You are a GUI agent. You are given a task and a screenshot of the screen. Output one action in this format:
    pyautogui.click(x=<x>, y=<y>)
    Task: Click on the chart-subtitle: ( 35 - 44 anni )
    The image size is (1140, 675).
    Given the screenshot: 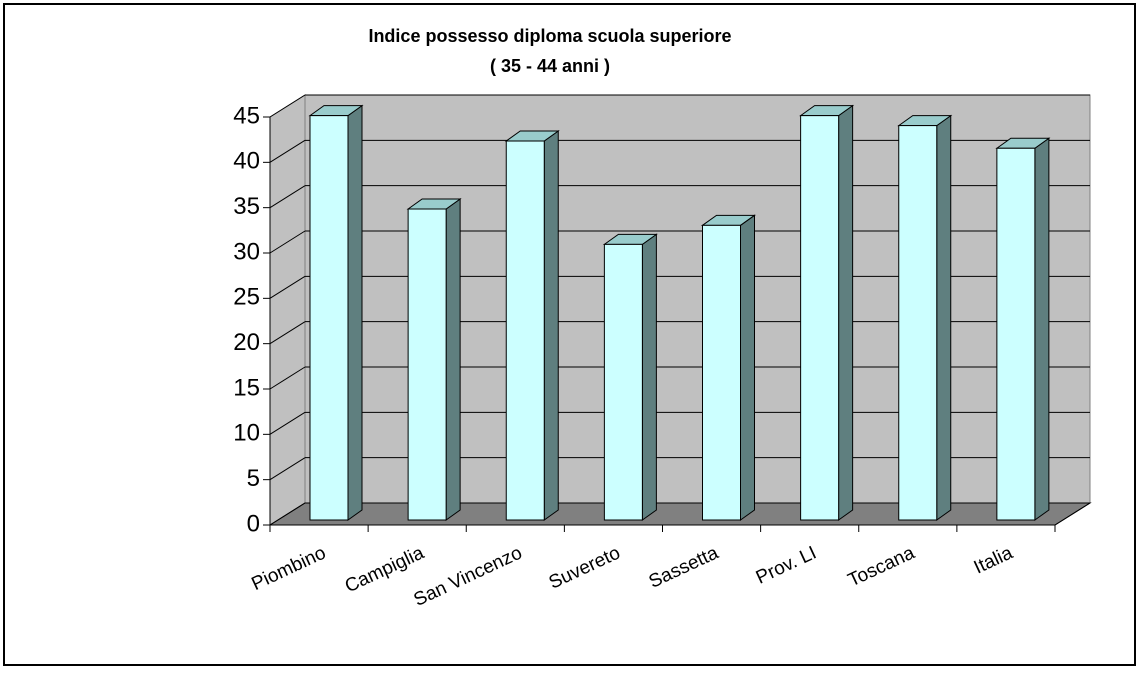 What is the action you would take?
    pyautogui.click(x=550, y=66)
    